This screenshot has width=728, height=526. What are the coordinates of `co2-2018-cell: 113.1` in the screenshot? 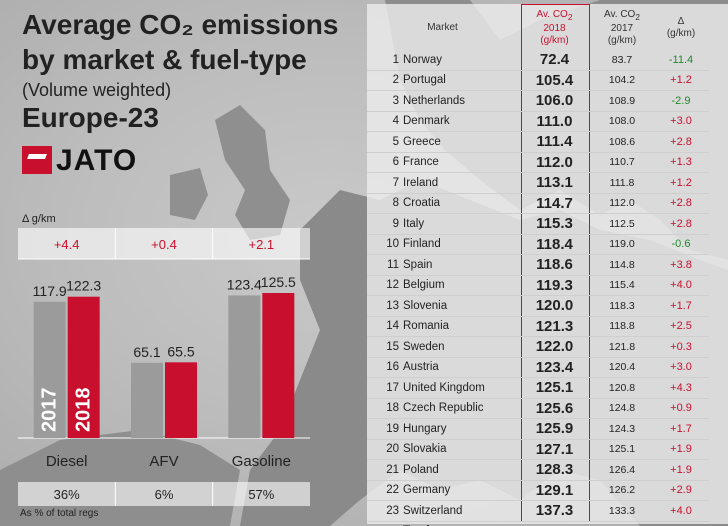 It's located at (554, 183).